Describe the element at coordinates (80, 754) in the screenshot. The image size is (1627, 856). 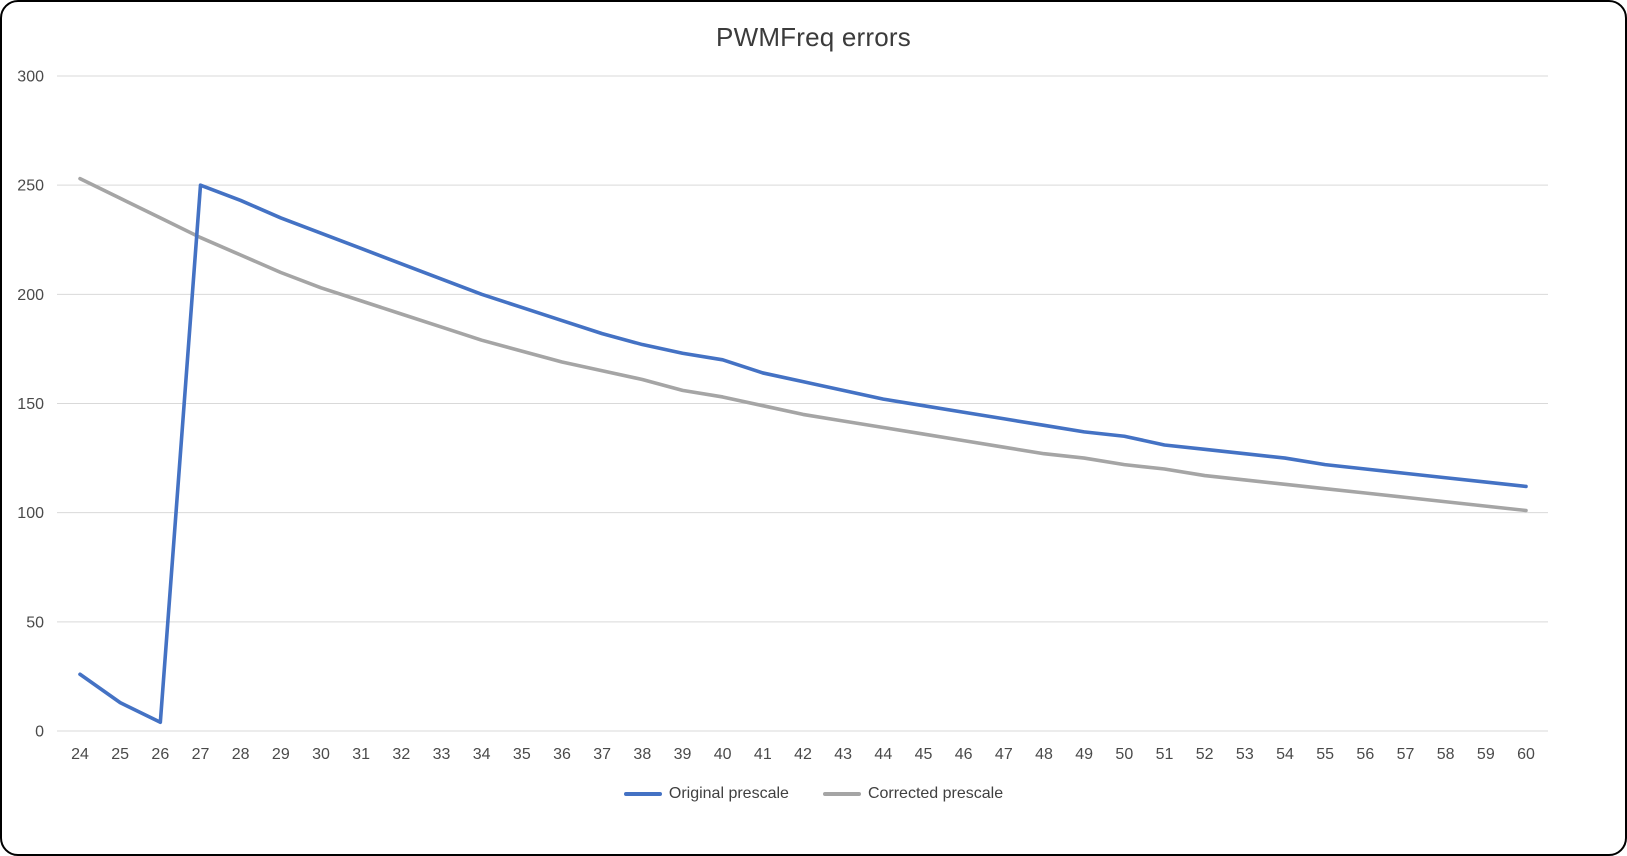
I see `x-tick-label: 24` at that location.